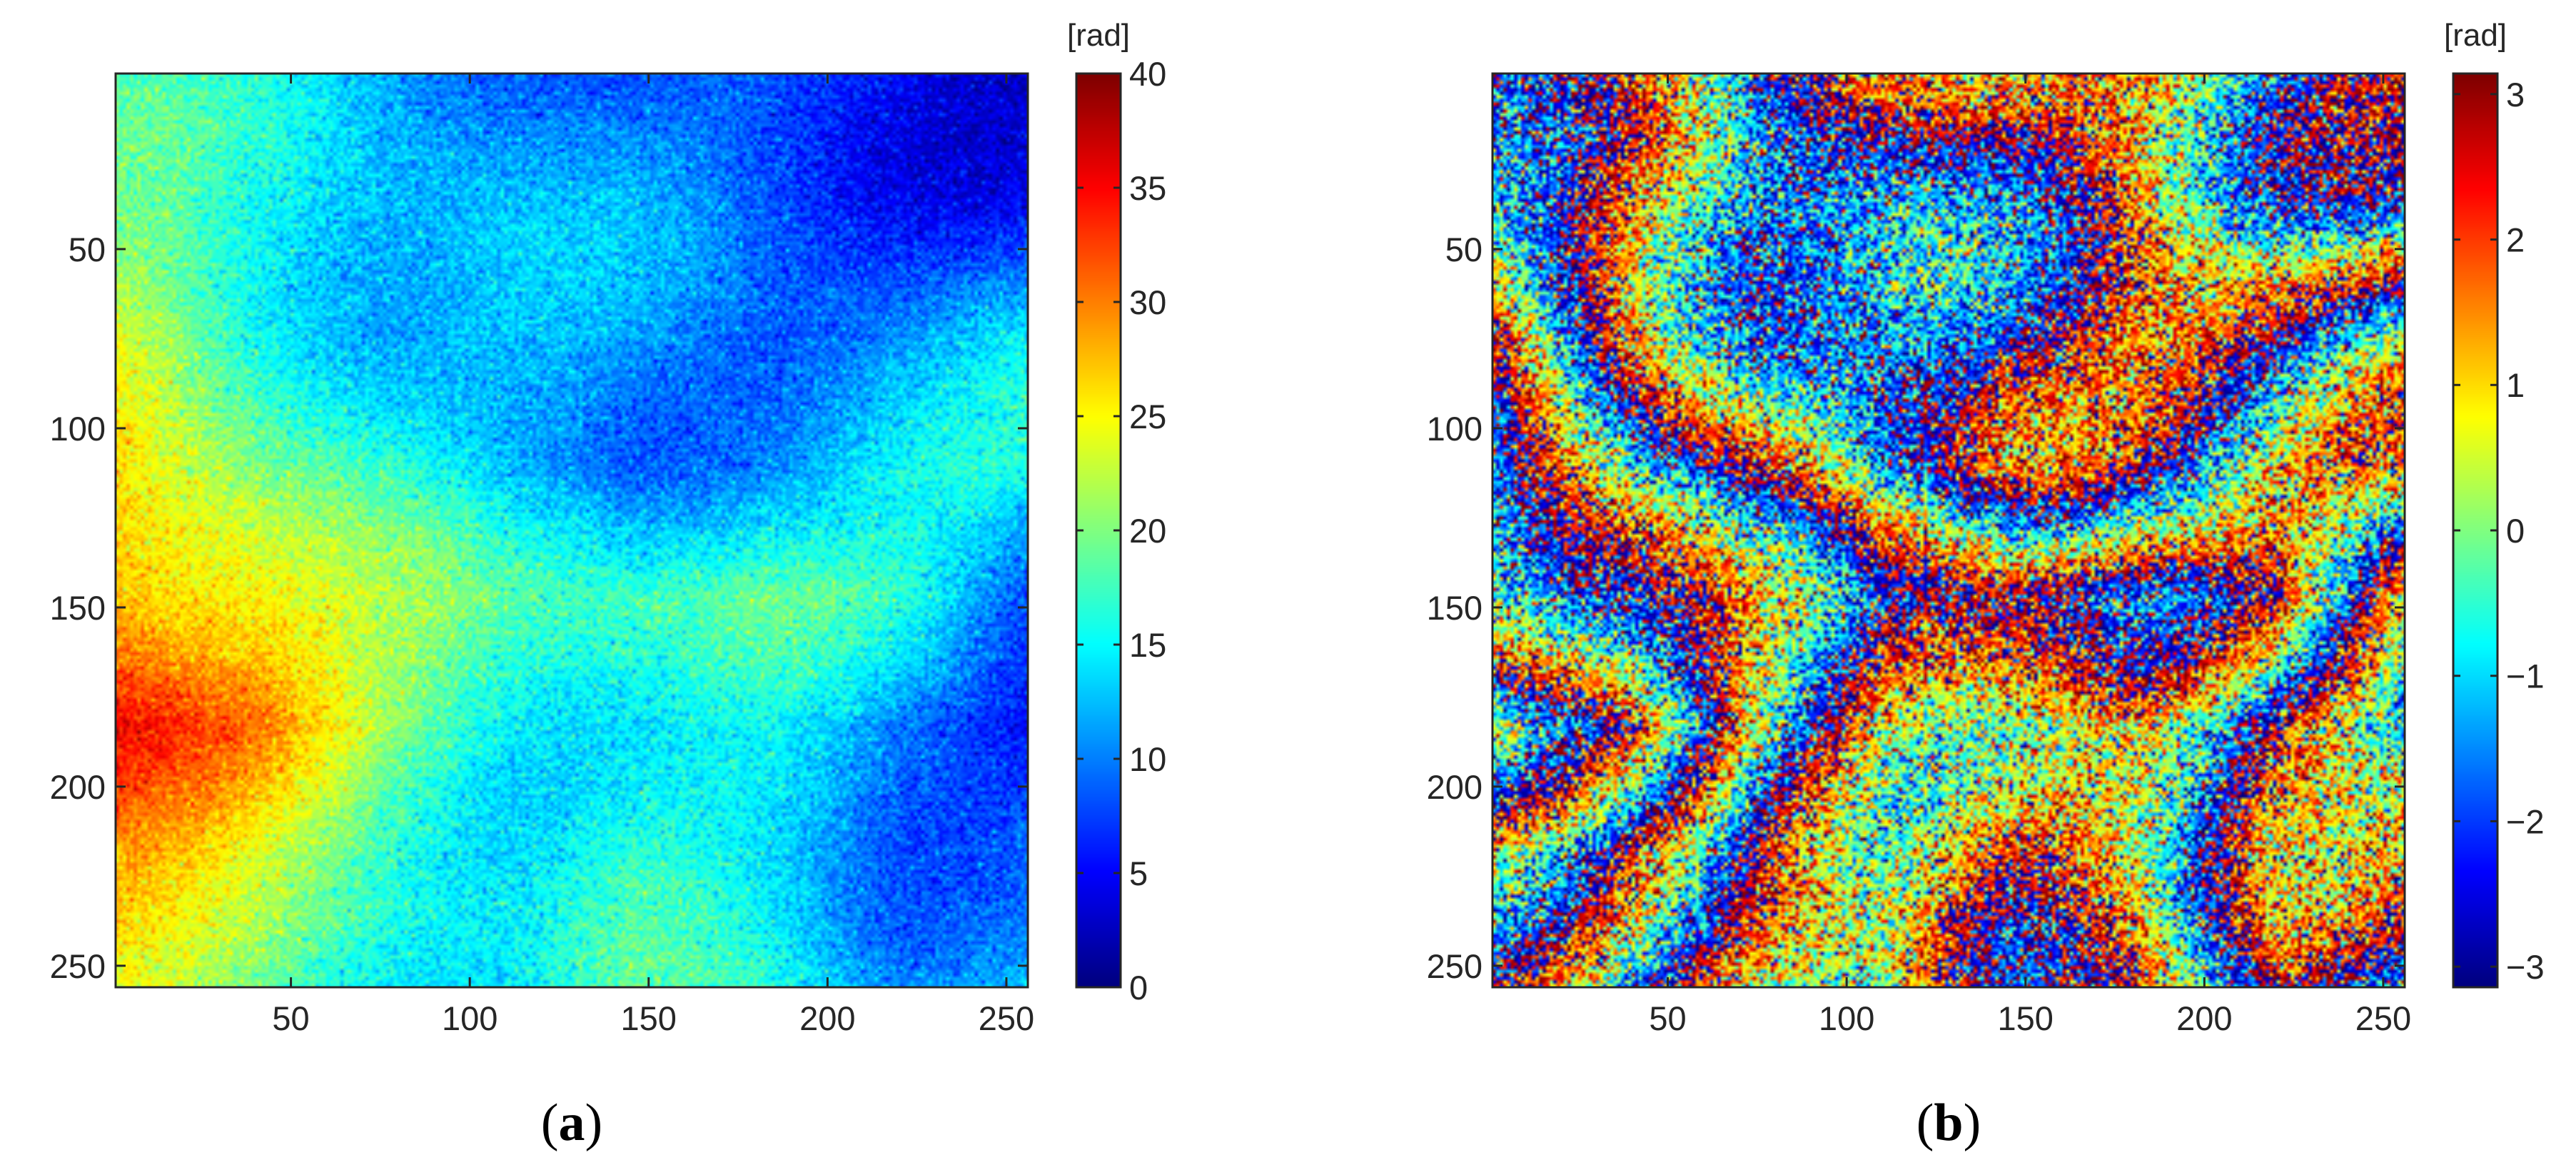 This screenshot has width=2576, height=1160. What do you see at coordinates (2515, 385) in the screenshot?
I see `colorbar-tick-label: 1` at bounding box center [2515, 385].